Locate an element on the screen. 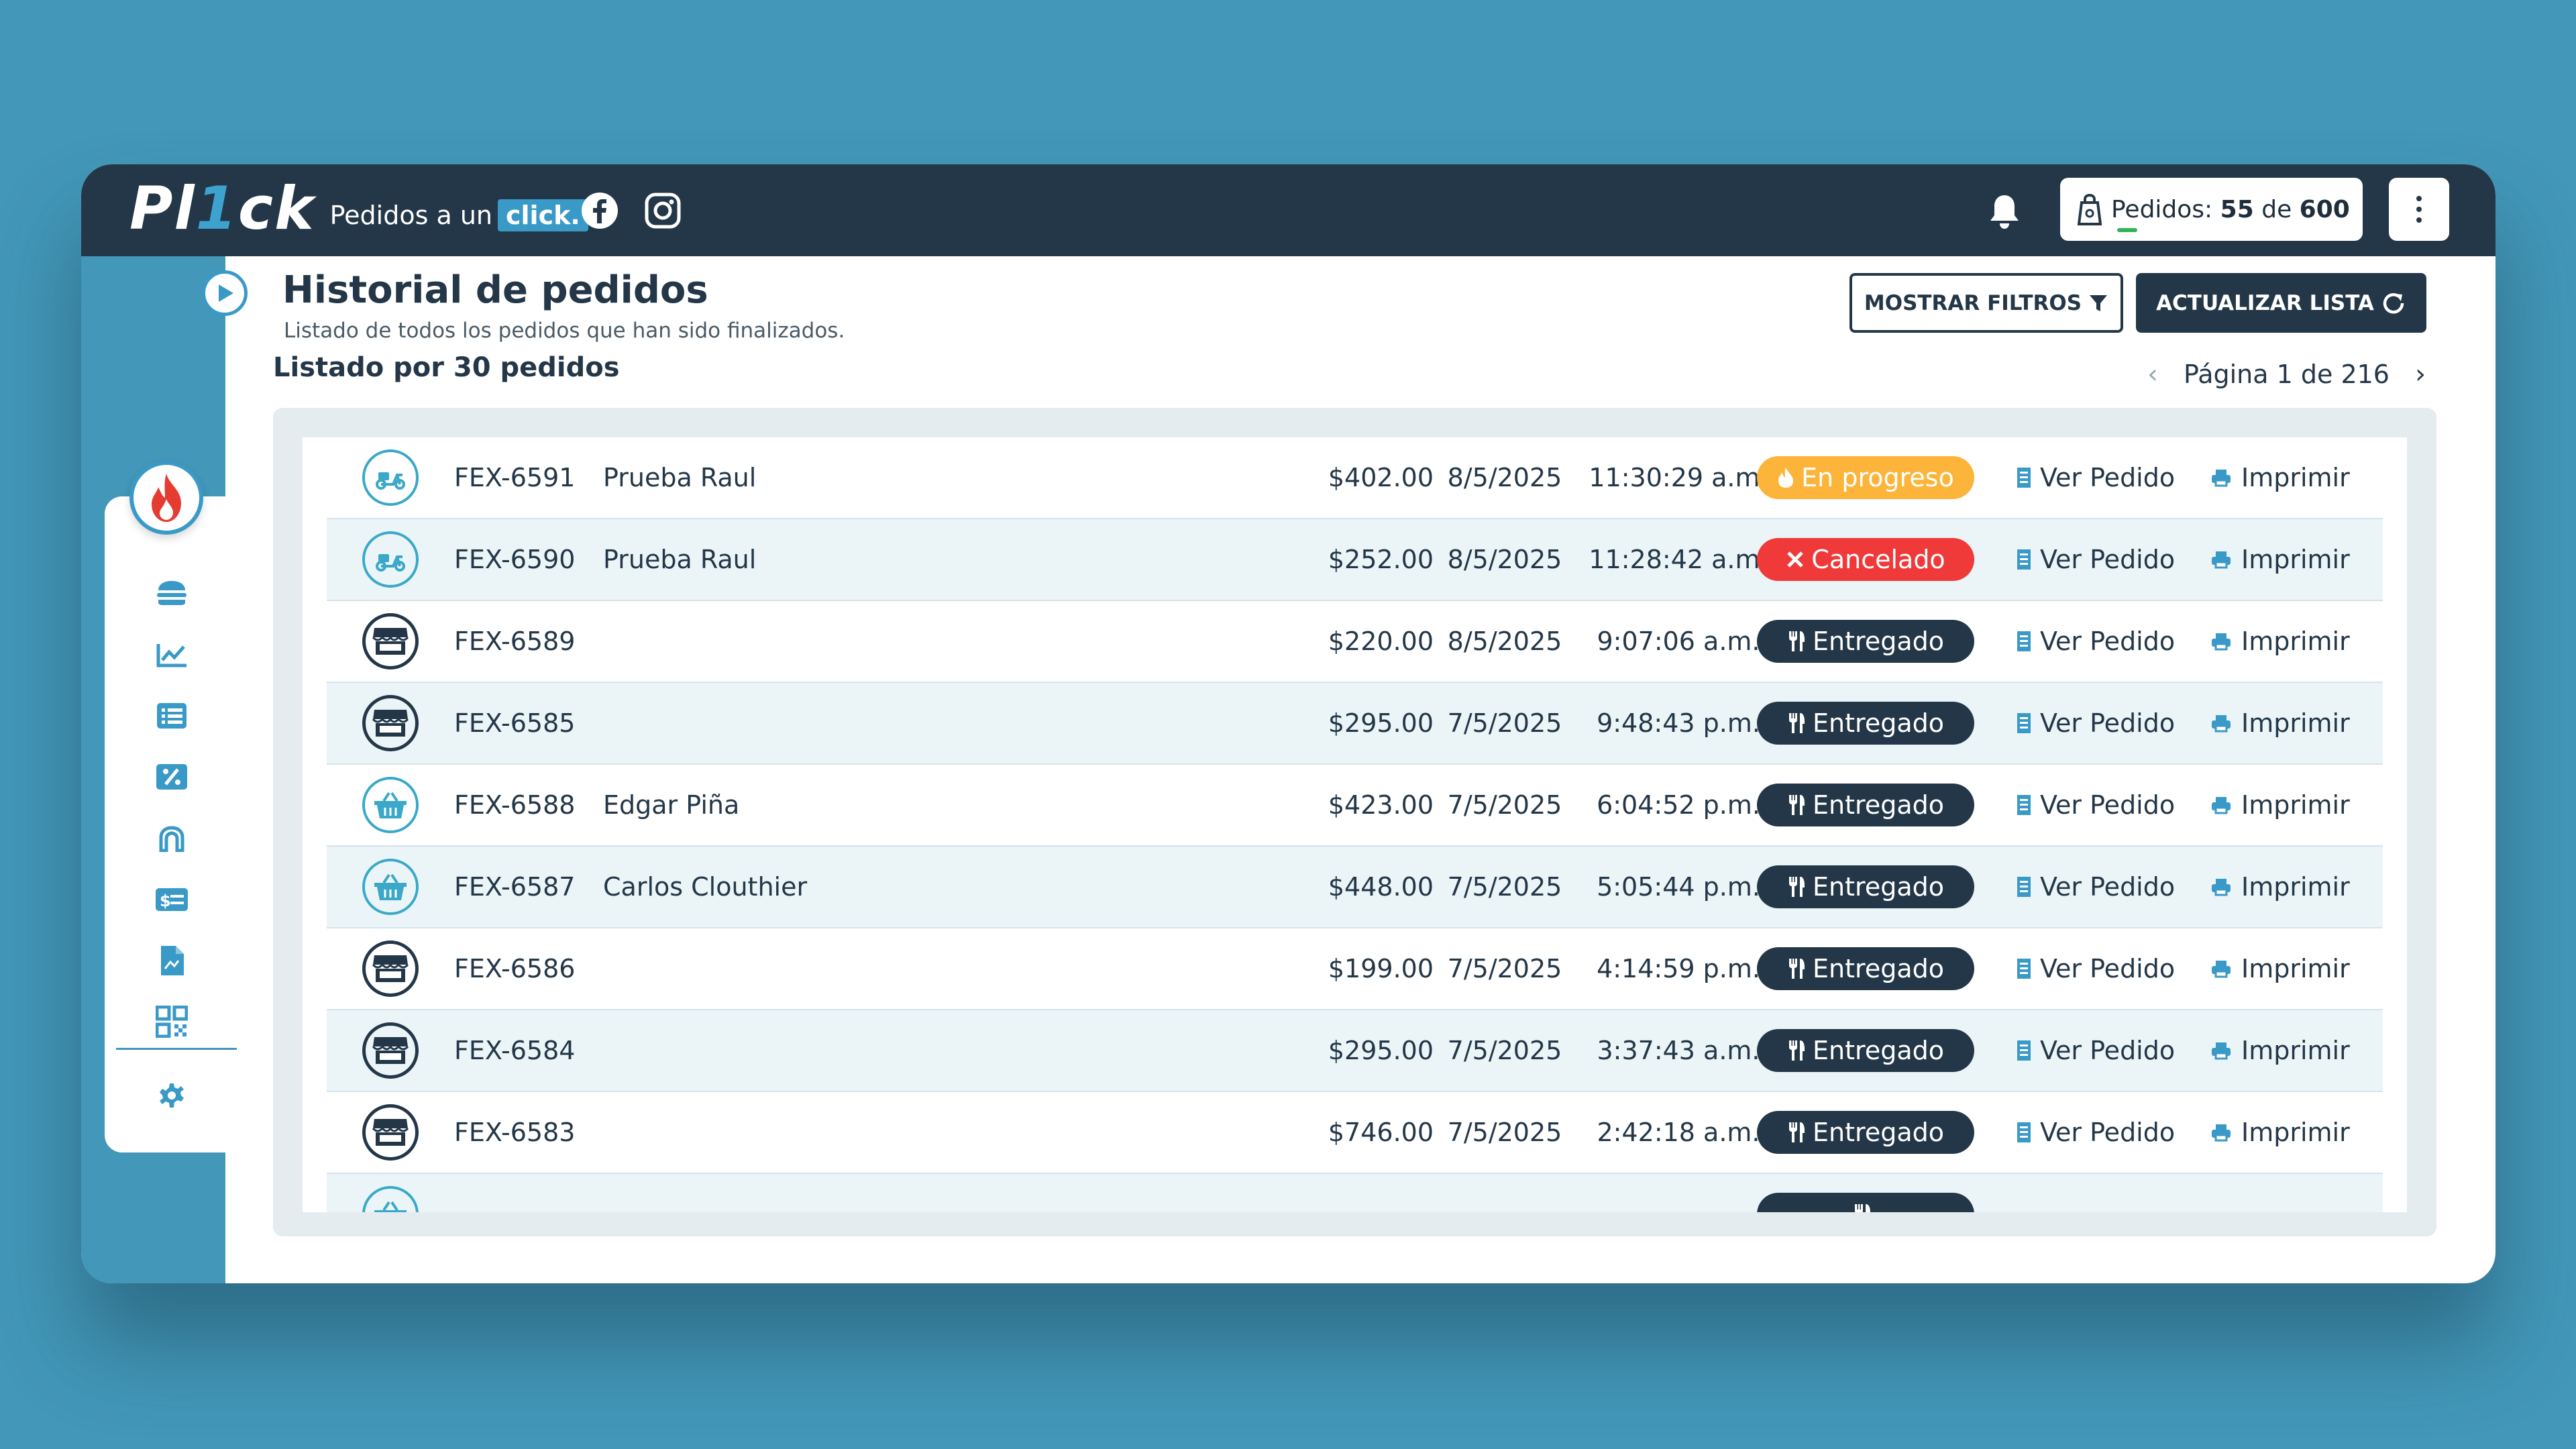 The height and width of the screenshot is (1449, 2576). money-card-icon: $ is located at coordinates (172, 899).